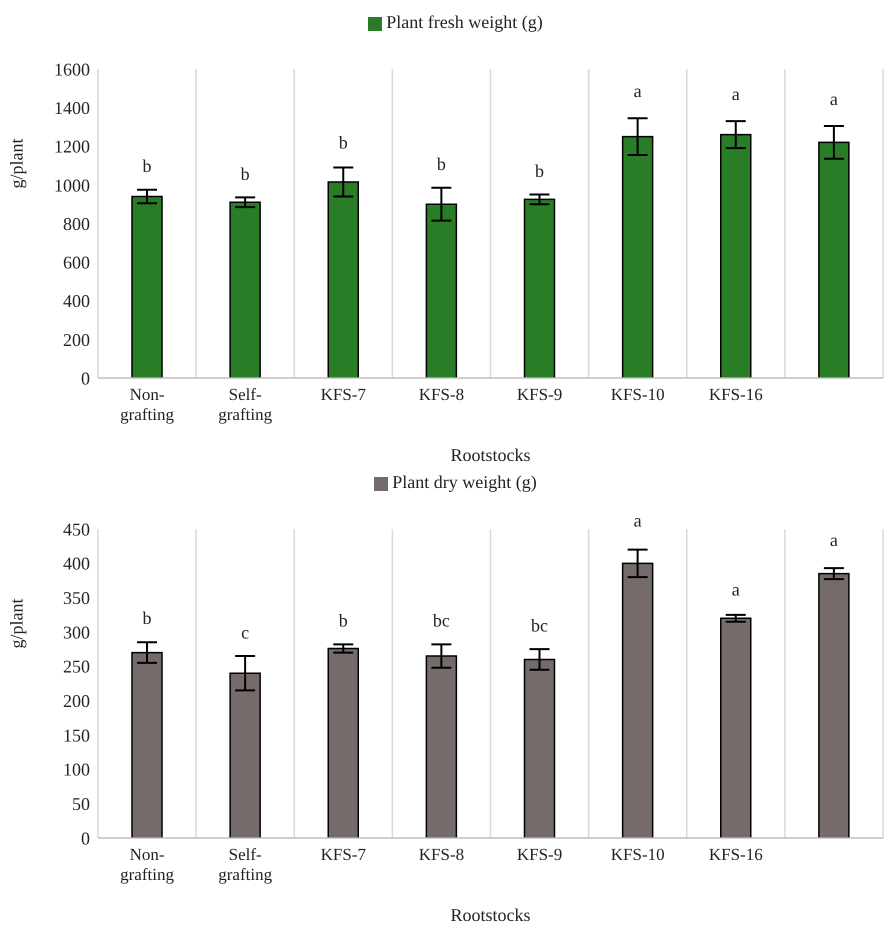  What do you see at coordinates (76, 262) in the screenshot?
I see `y-tick-label: 600` at bounding box center [76, 262].